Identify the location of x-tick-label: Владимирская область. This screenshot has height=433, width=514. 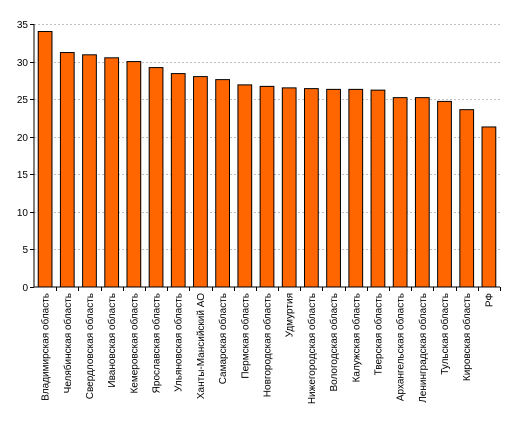
(46, 347).